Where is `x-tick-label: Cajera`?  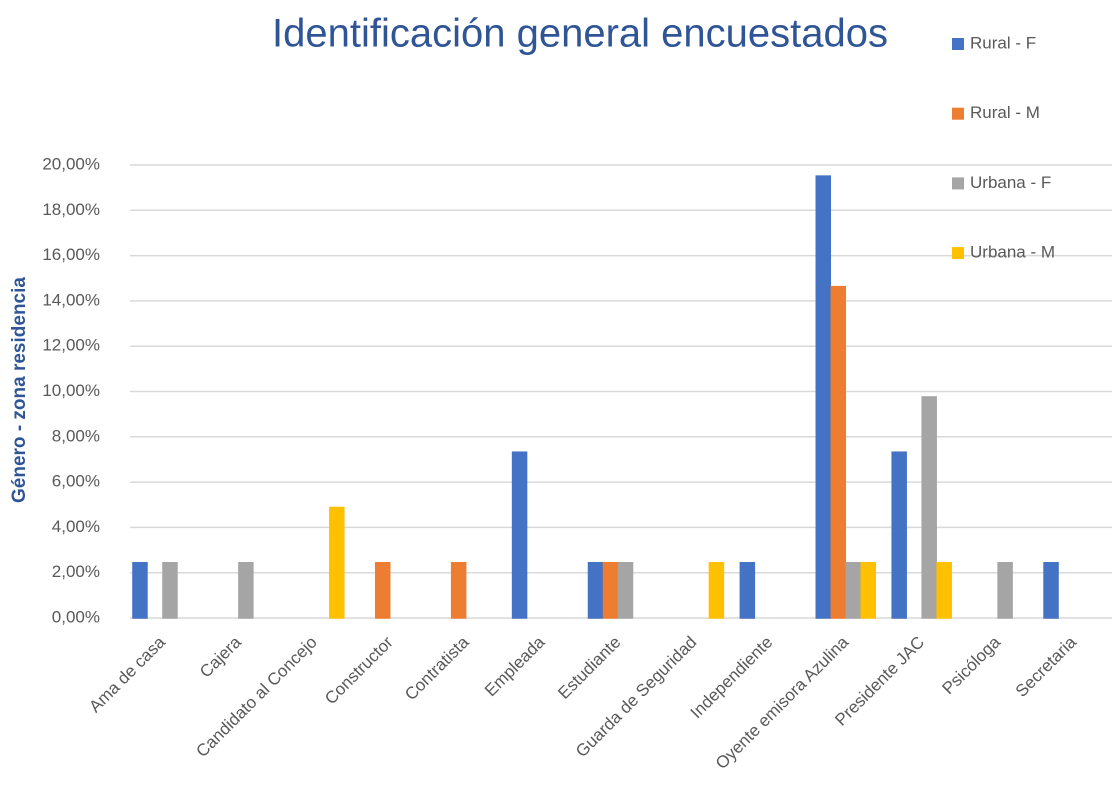 x-tick-label: Cajera is located at coordinates (220, 656).